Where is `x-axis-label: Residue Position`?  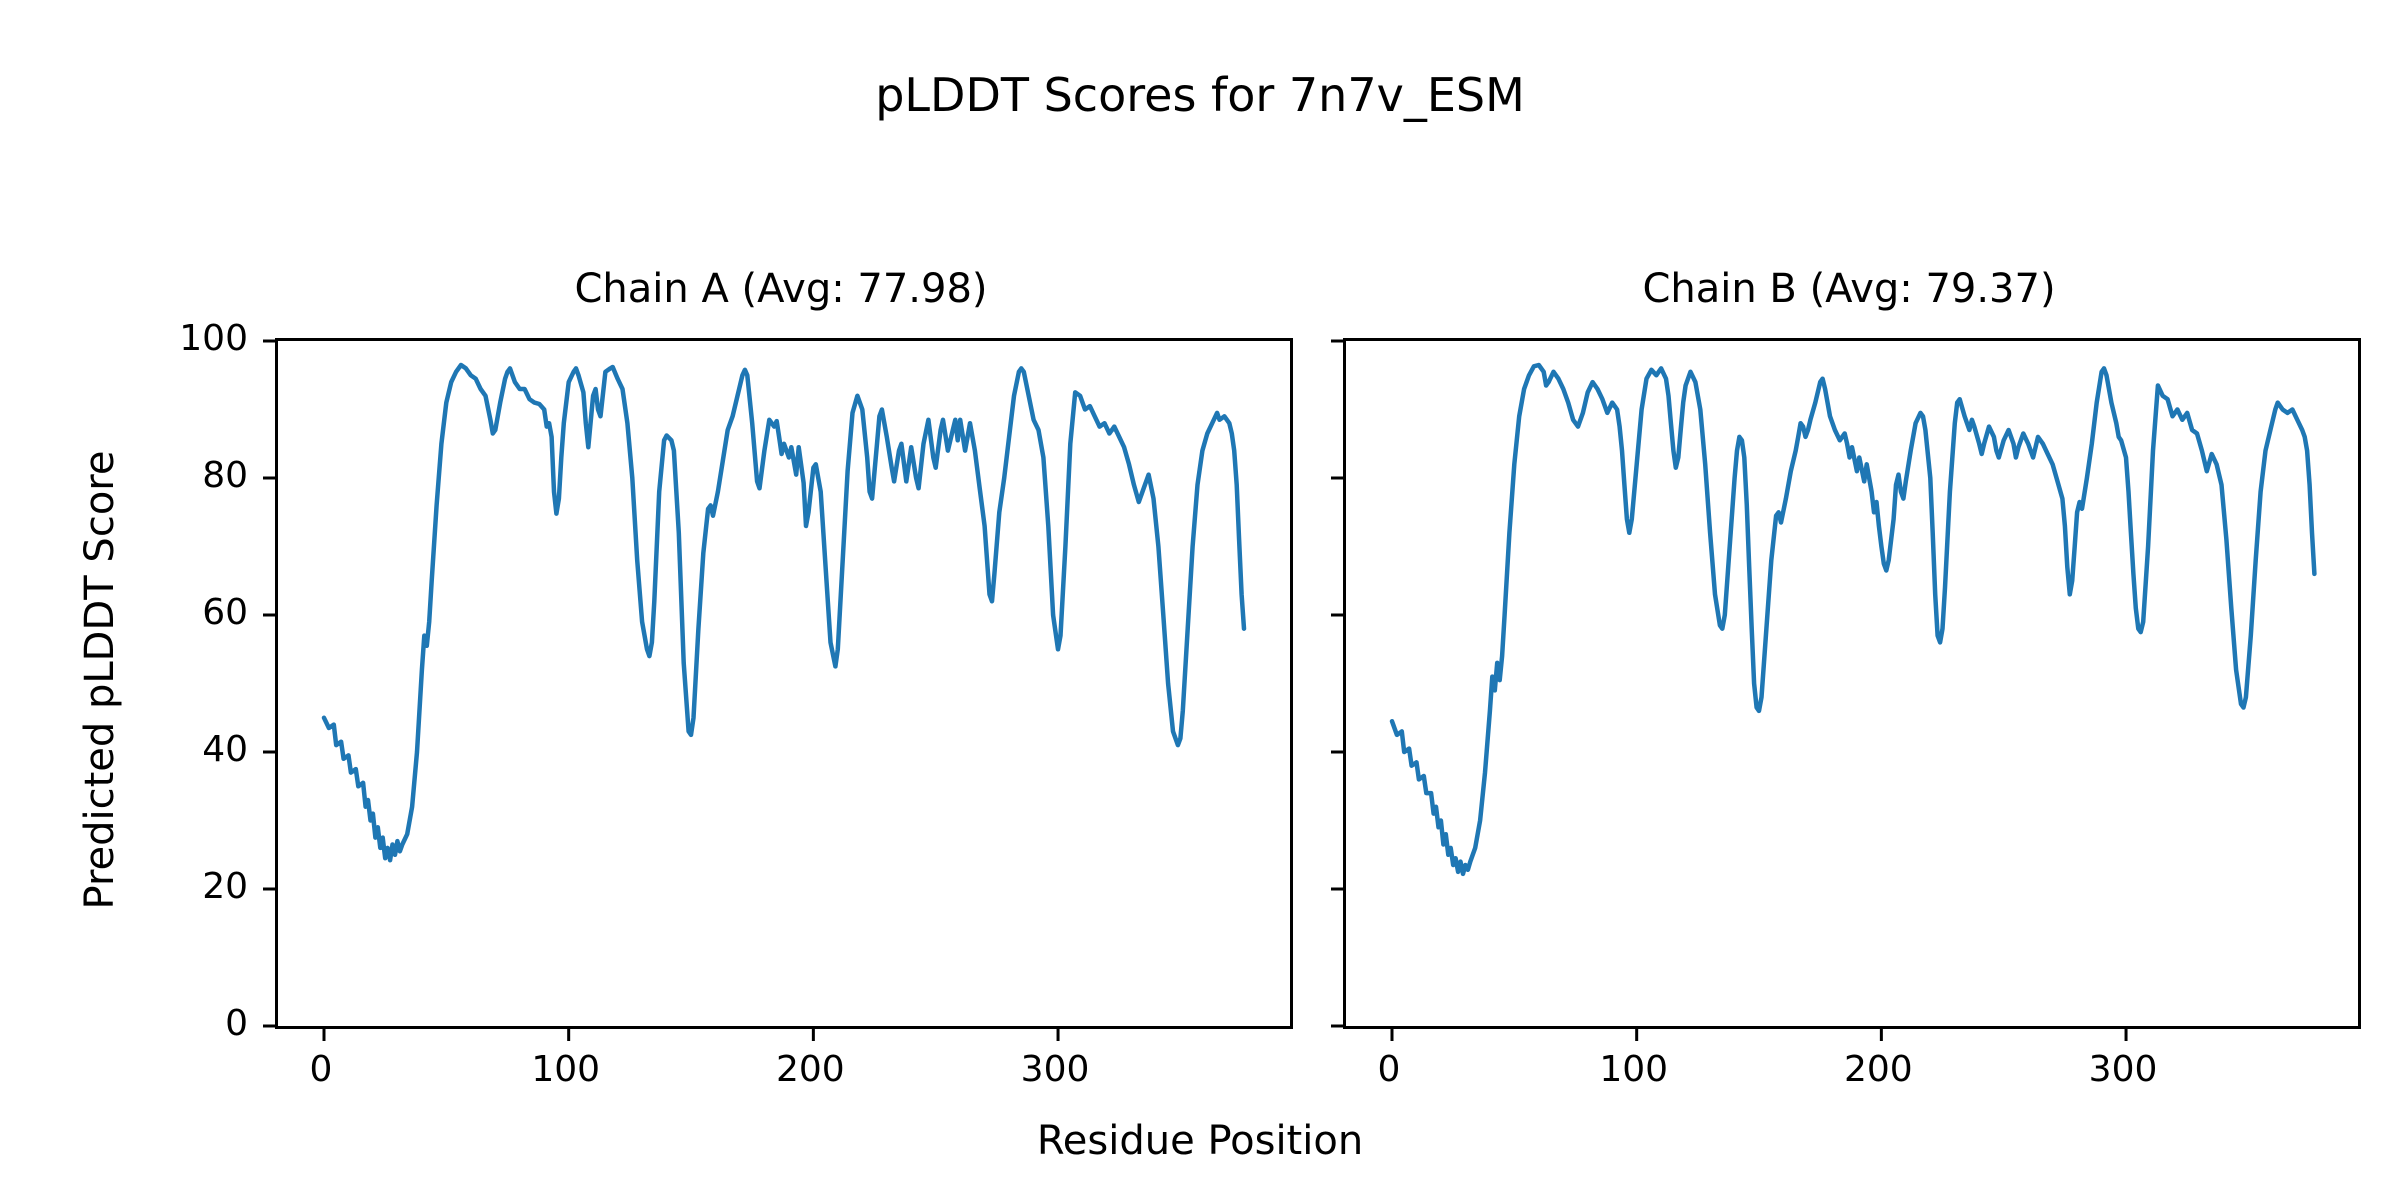 x-axis-label: Residue Position is located at coordinates (1200, 1141).